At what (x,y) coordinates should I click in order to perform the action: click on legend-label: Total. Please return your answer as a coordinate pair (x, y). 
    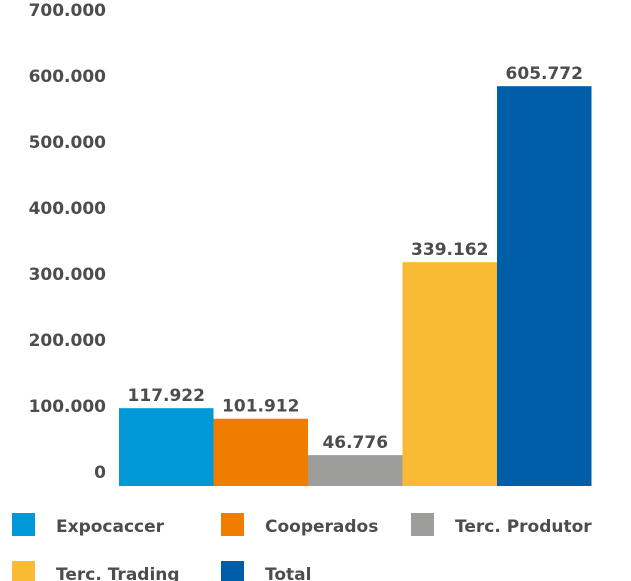
    Looking at the image, I should click on (288, 573).